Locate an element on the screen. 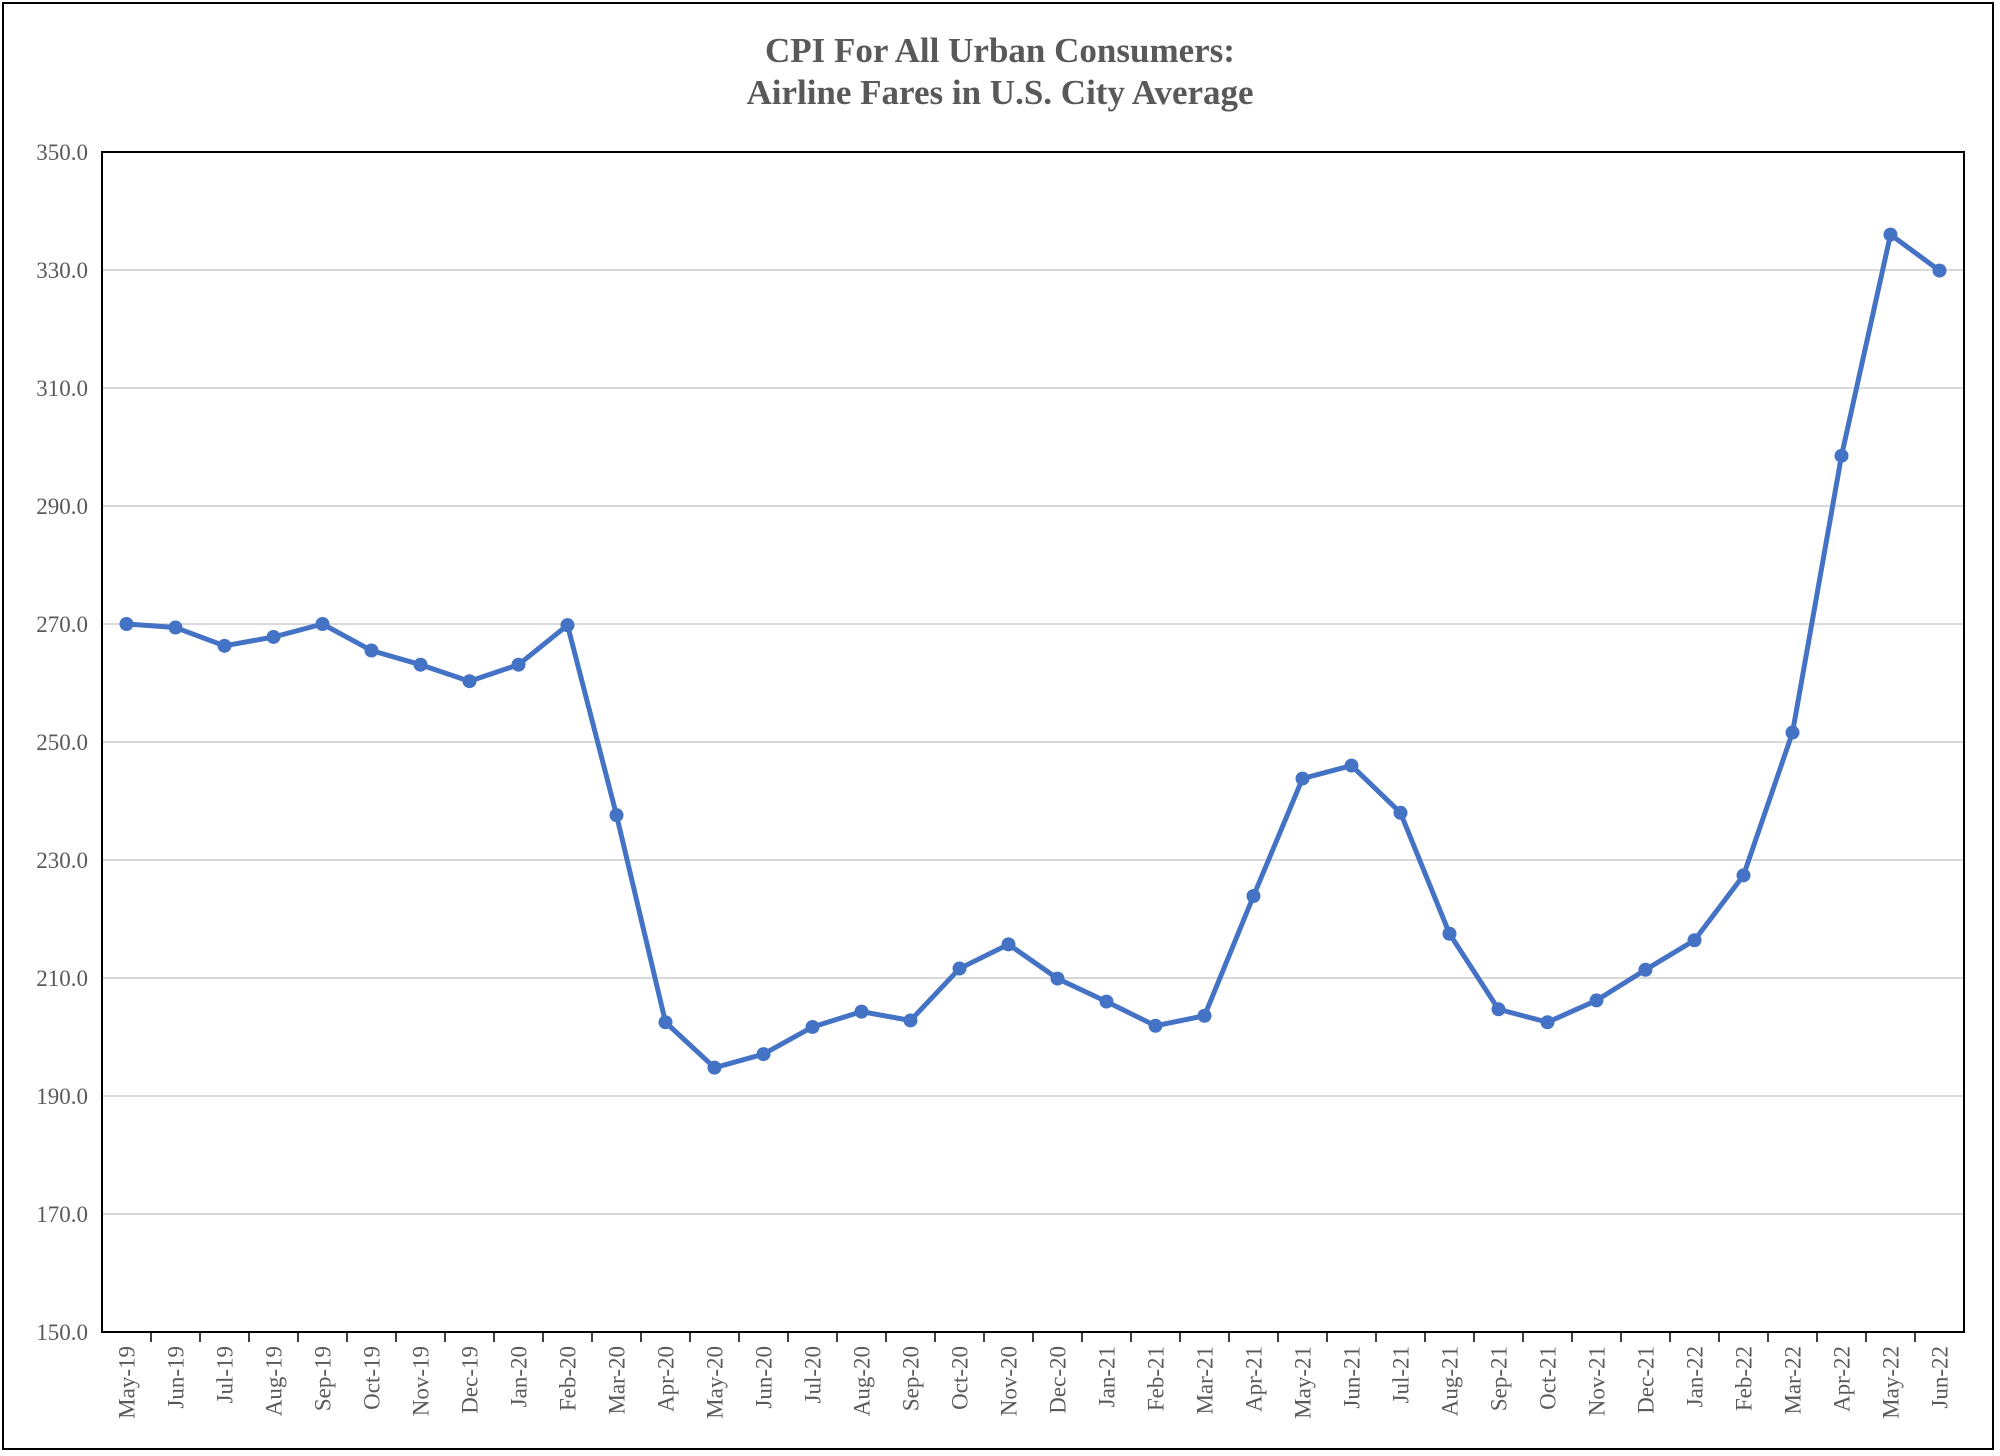  x-tick-label: Nov-19 is located at coordinates (421, 1381).